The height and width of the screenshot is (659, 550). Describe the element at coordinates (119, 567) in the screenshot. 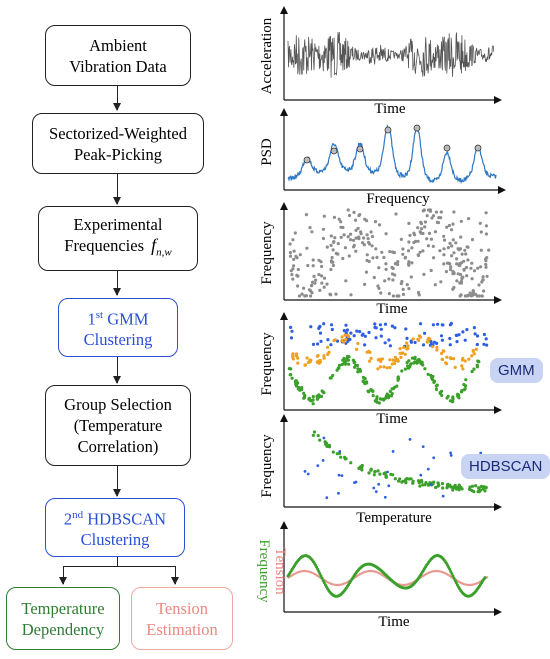

I see `fork-bar` at that location.